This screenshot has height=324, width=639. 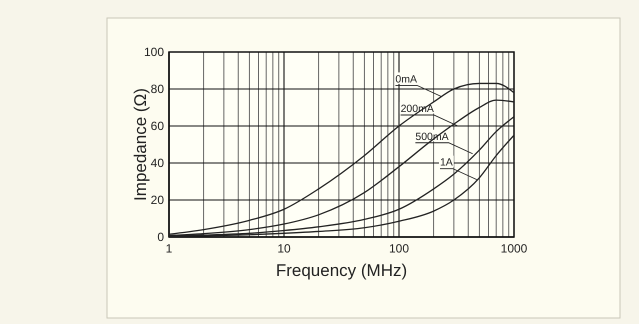 I want to click on x-axis-title: Frequency (MHz), so click(x=342, y=270).